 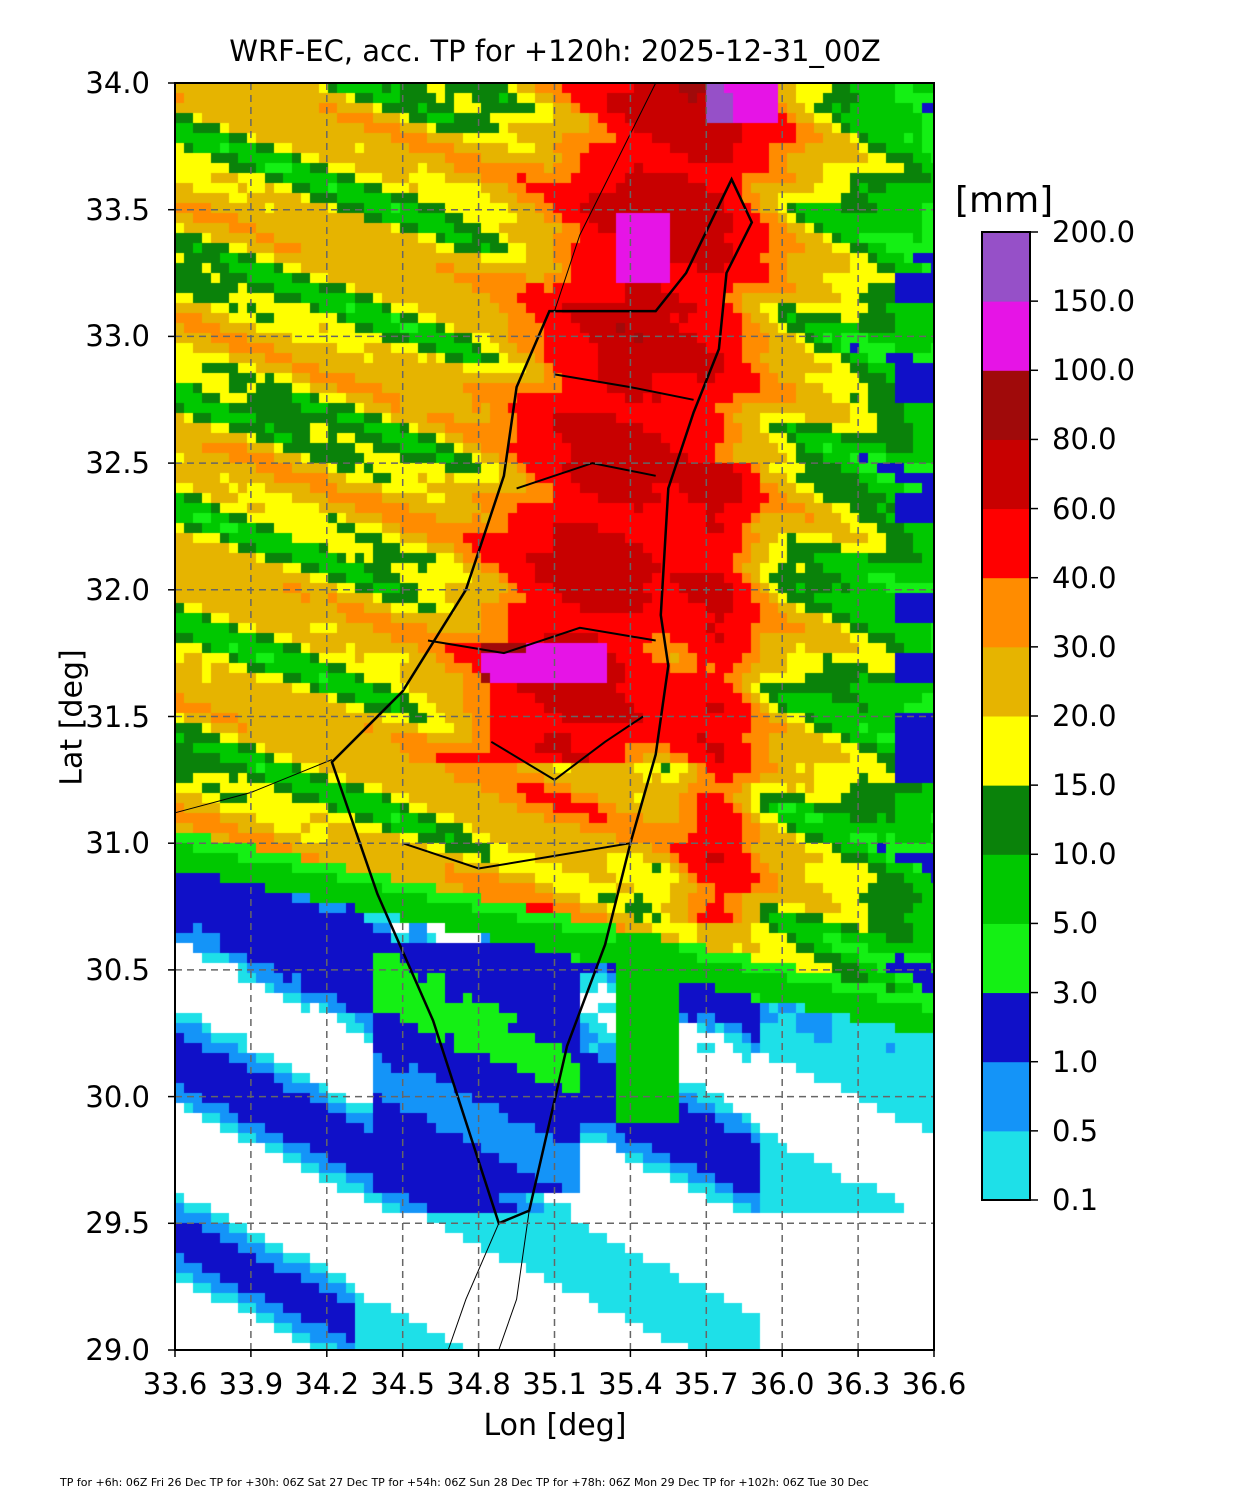 I want to click on sinai-gulf-coast-west, so click(x=473, y=1287).